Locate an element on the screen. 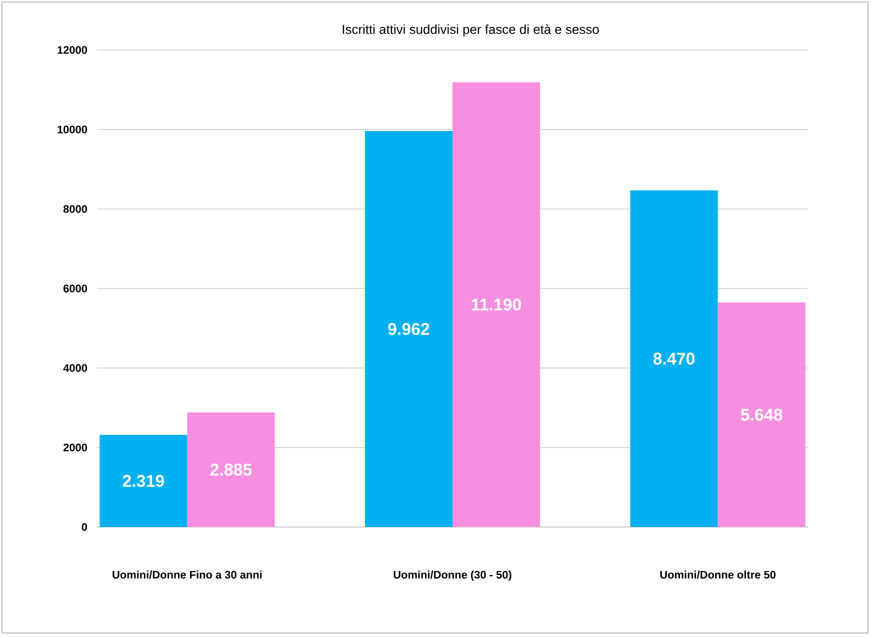  y-tick-label: 4000 is located at coordinates (75, 368).